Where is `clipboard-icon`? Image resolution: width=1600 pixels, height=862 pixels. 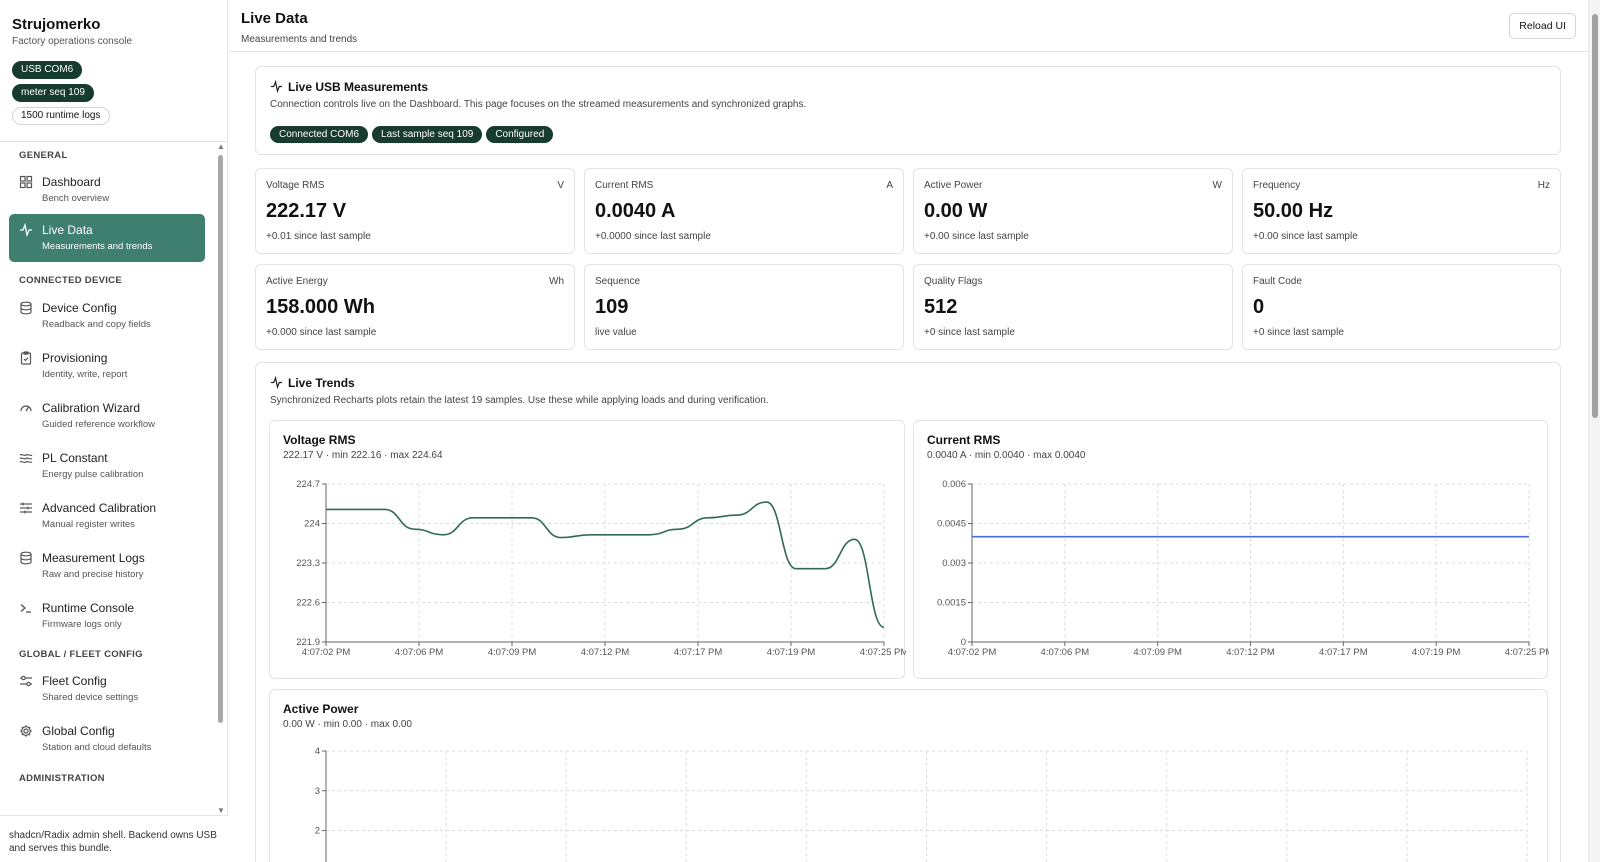
clipboard-icon is located at coordinates (26, 358).